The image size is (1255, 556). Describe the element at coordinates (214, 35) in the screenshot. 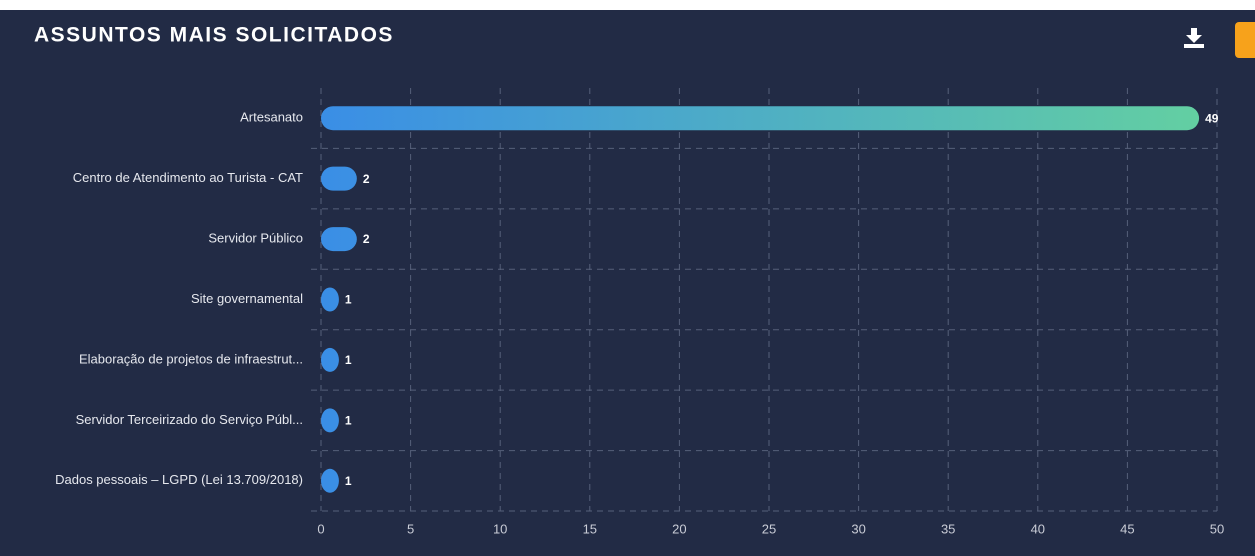

I see `chart-title: ASSUNTOS MAIS SOLICITADOS` at that location.